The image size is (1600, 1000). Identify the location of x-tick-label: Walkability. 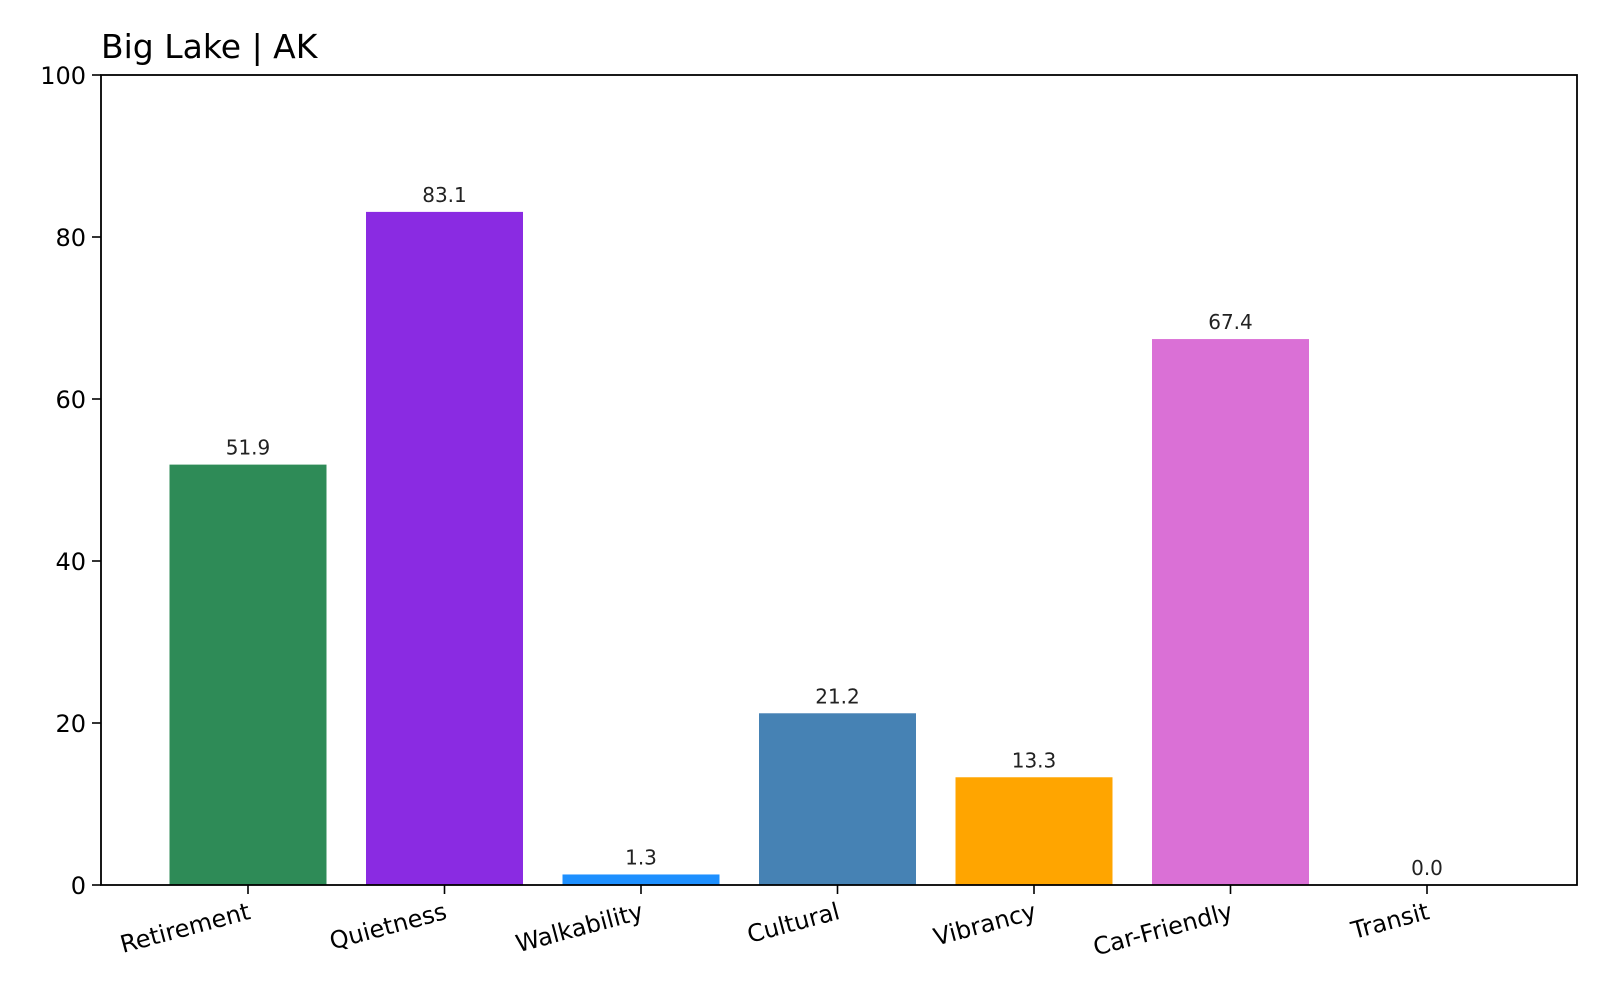
(579, 927).